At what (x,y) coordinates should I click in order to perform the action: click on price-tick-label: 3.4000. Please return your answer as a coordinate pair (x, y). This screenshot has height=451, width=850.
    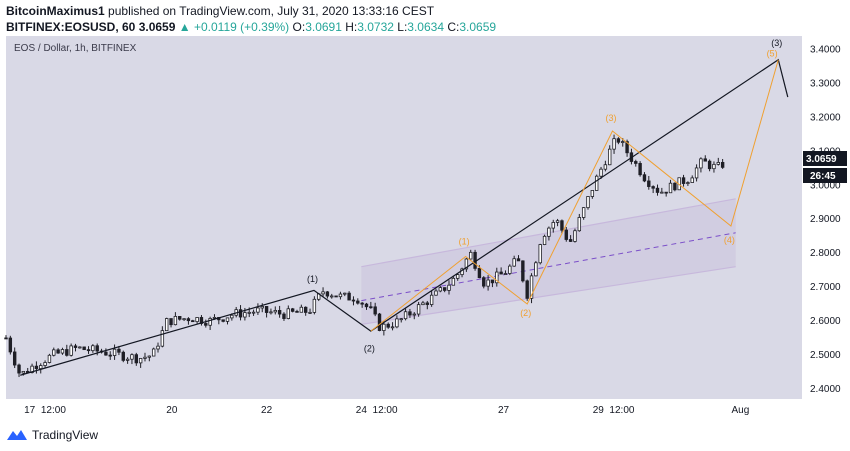
    Looking at the image, I should click on (825, 50).